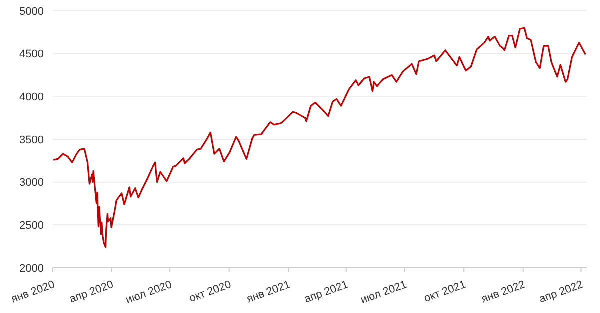  What do you see at coordinates (32, 183) in the screenshot?
I see `y-tick-label: 3000` at bounding box center [32, 183].